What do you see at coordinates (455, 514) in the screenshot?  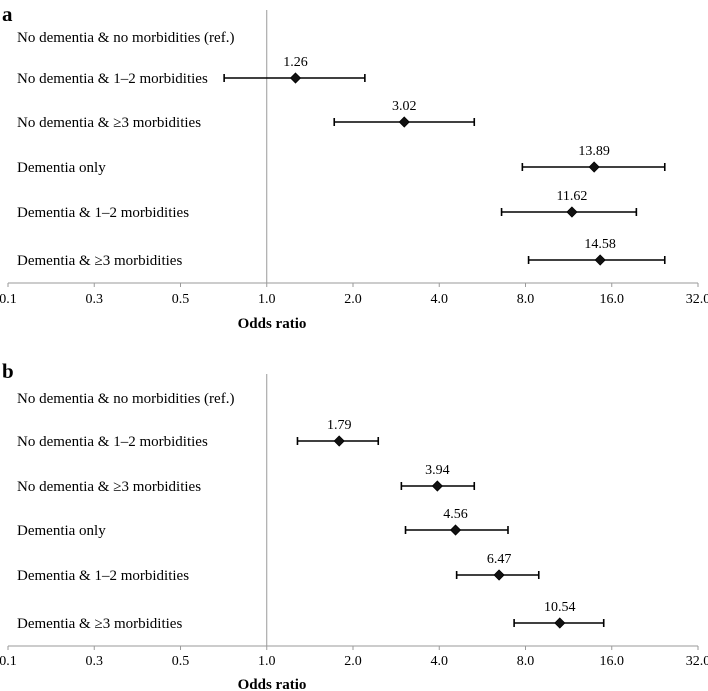 I see `data-label: 4.56` at bounding box center [455, 514].